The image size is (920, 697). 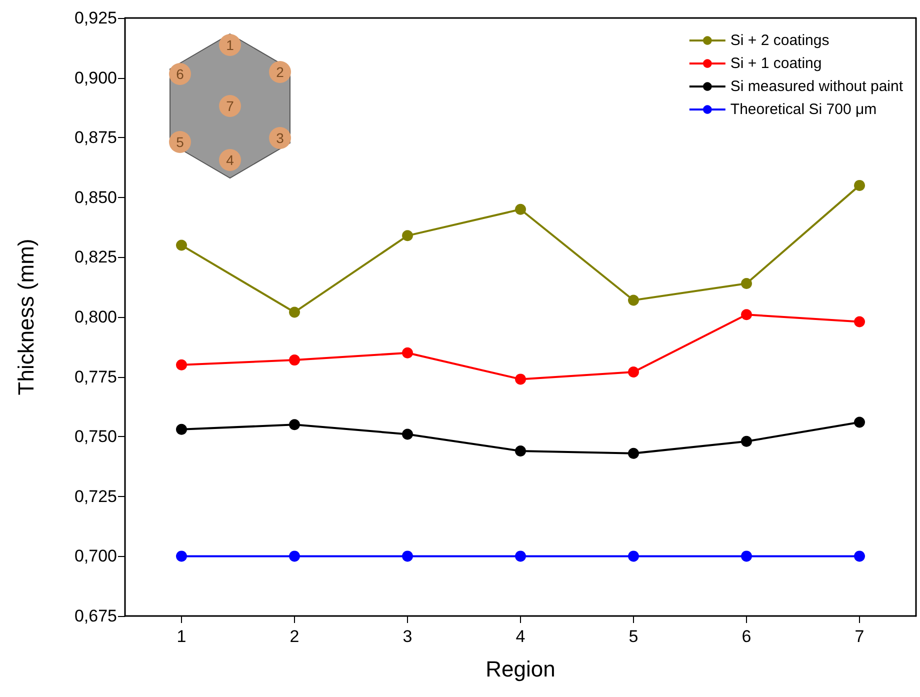 I want to click on legend-label: Theoretical Si 700 μm, so click(x=803, y=109).